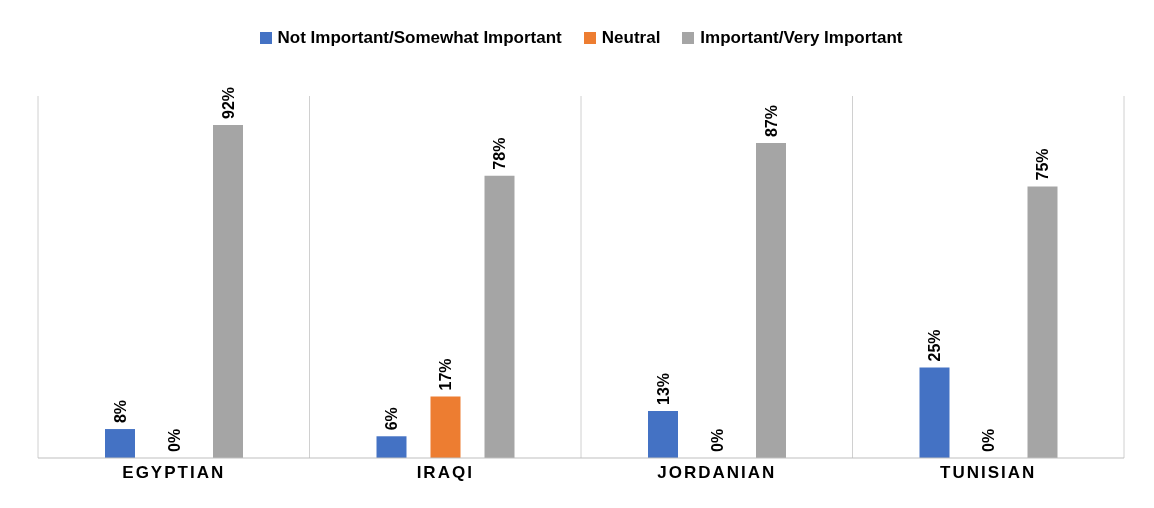  What do you see at coordinates (500, 153) in the screenshot?
I see `data-label: 78%` at bounding box center [500, 153].